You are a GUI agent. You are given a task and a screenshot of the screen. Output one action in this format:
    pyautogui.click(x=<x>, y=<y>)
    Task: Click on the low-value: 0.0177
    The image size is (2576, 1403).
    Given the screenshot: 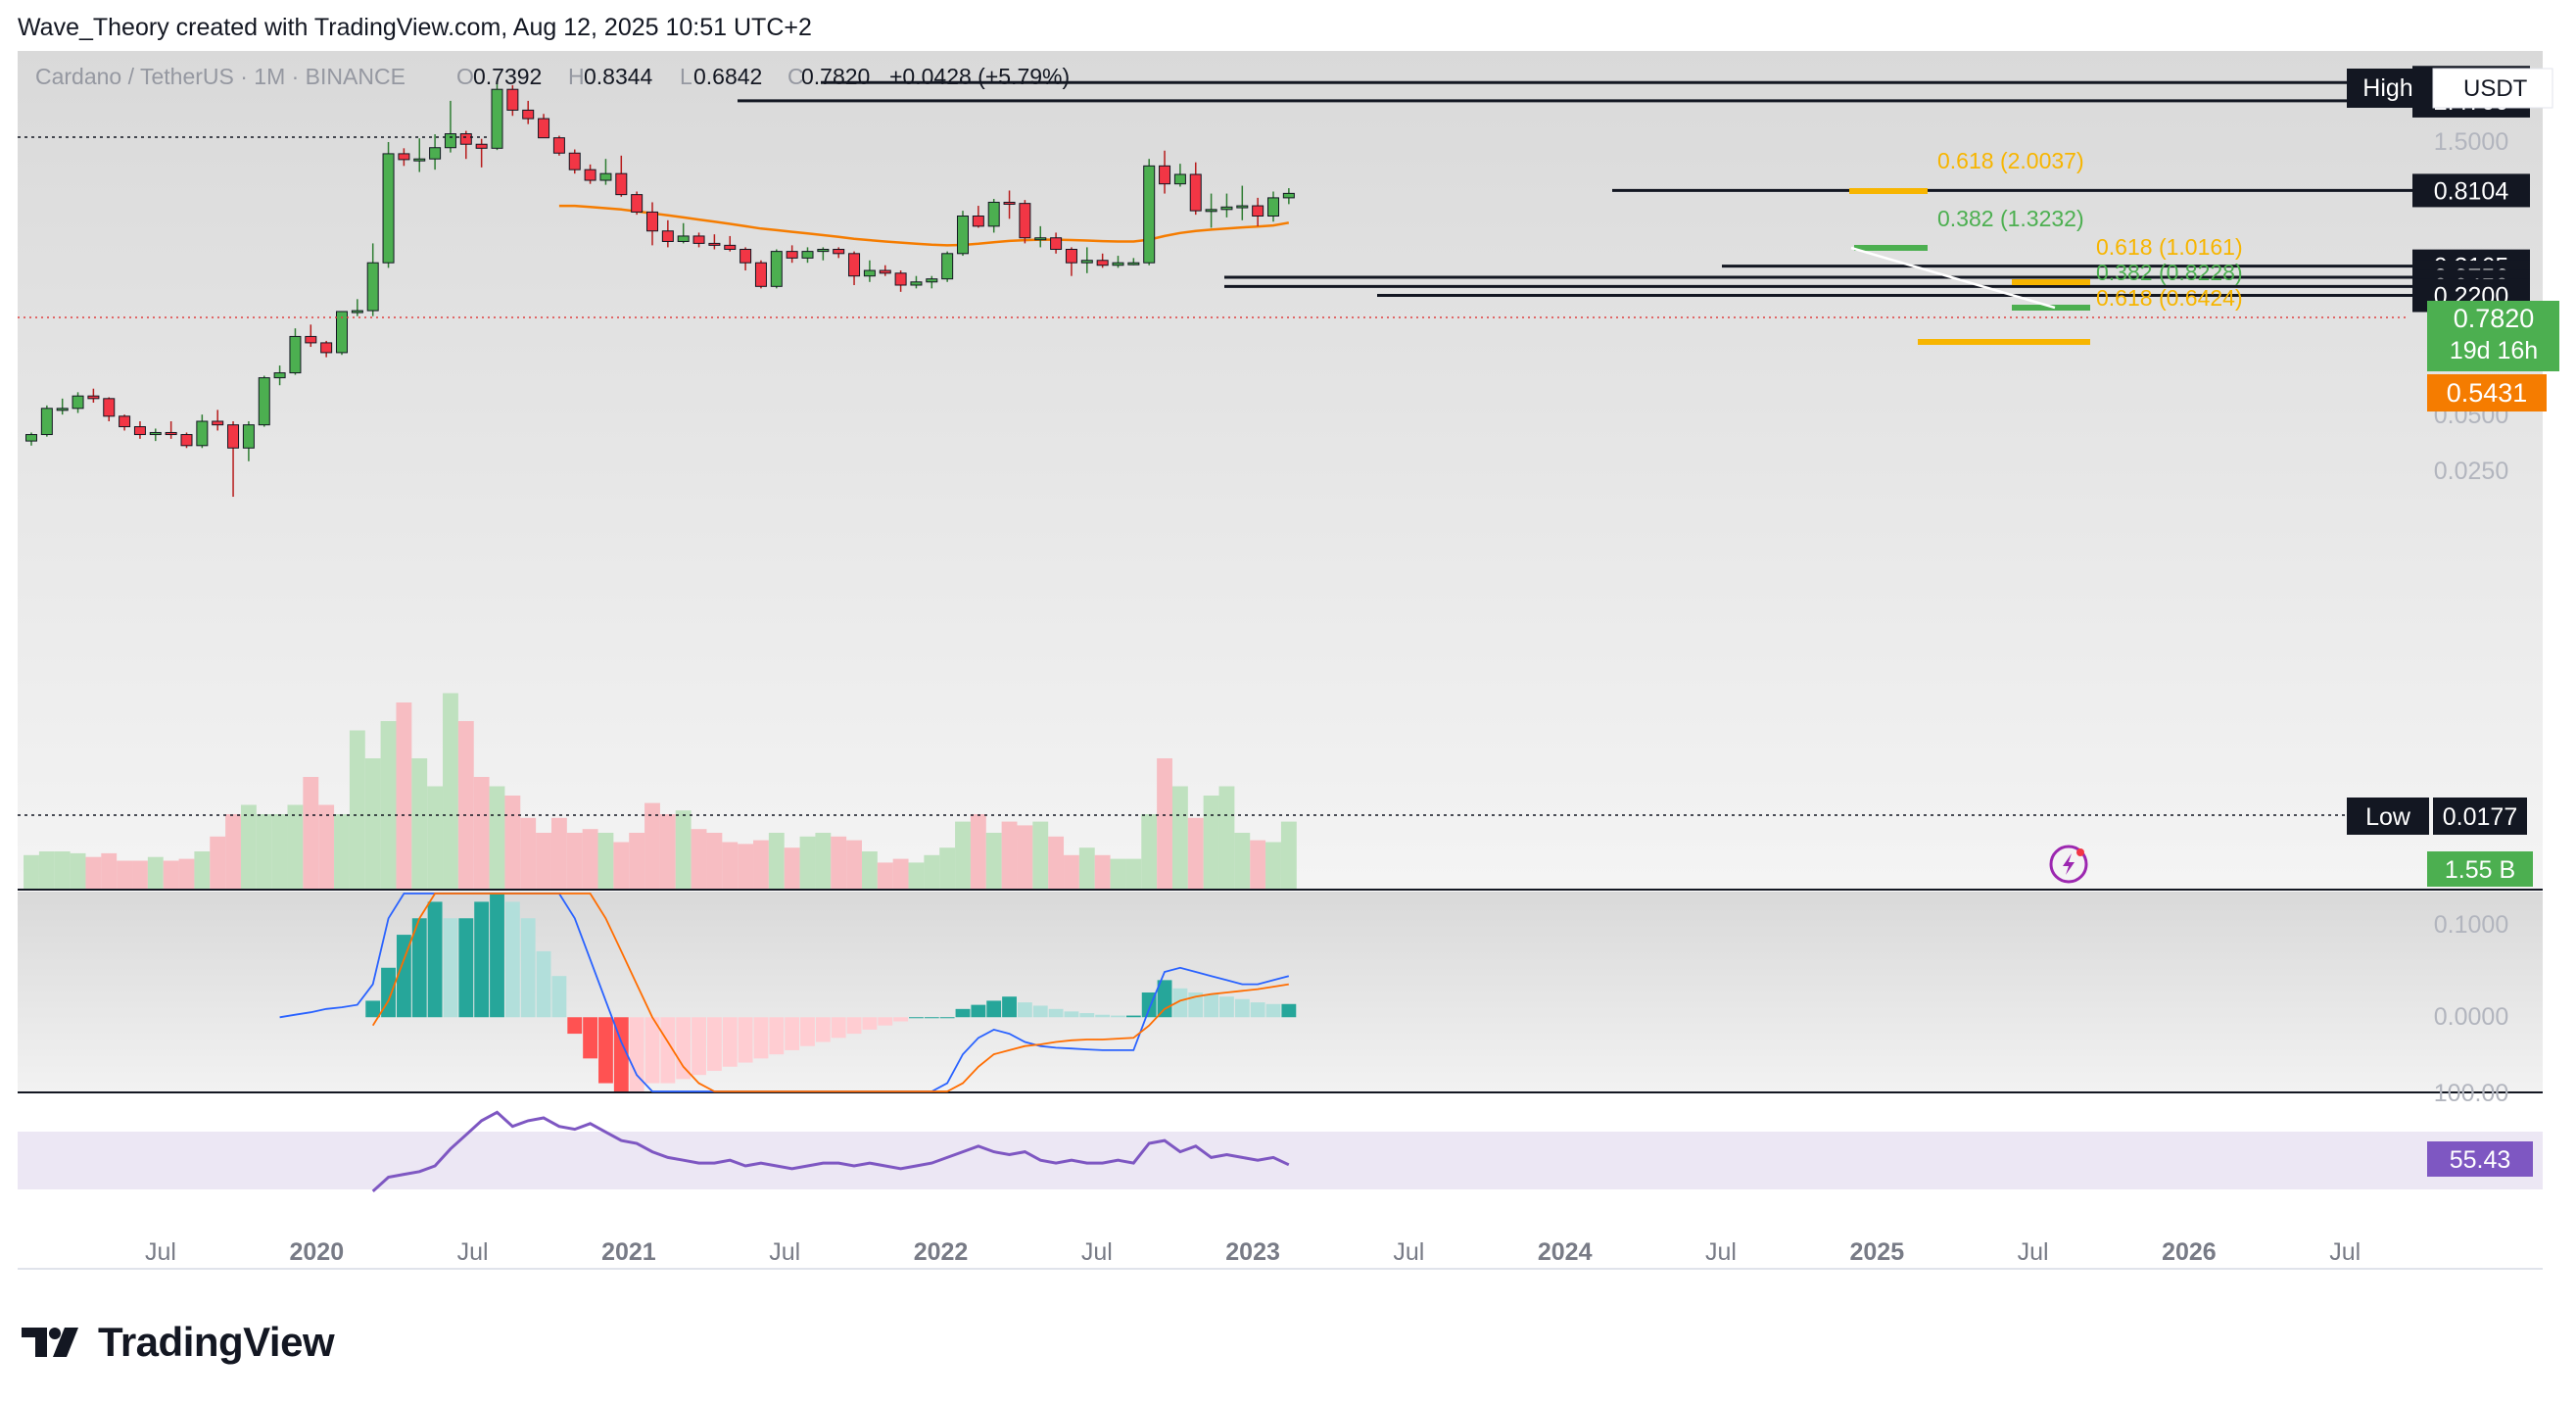 What is the action you would take?
    pyautogui.click(x=2480, y=817)
    